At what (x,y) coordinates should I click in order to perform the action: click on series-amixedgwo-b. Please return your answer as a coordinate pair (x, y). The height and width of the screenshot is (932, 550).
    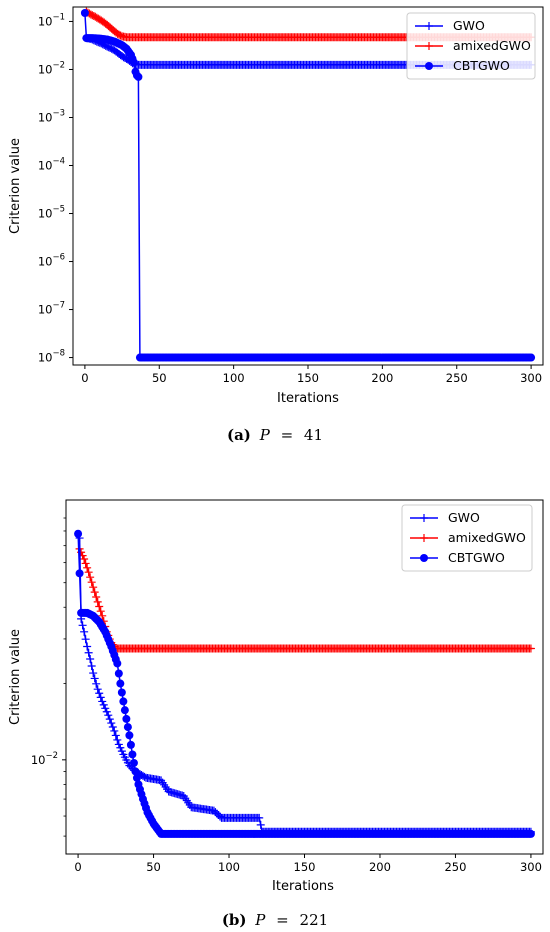
    Looking at the image, I should click on (305, 598).